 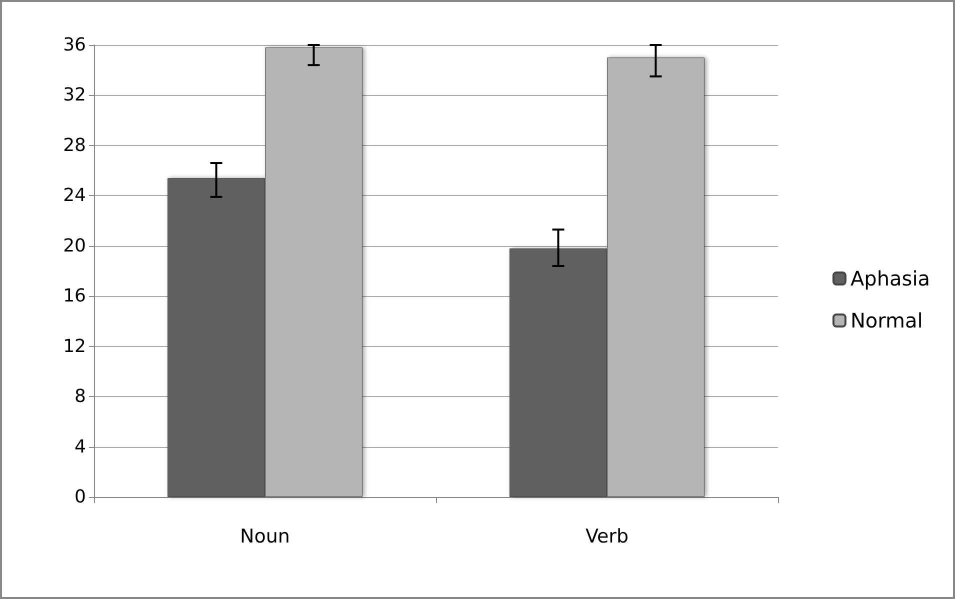 I want to click on y-tick-label: 16, so click(x=74, y=296).